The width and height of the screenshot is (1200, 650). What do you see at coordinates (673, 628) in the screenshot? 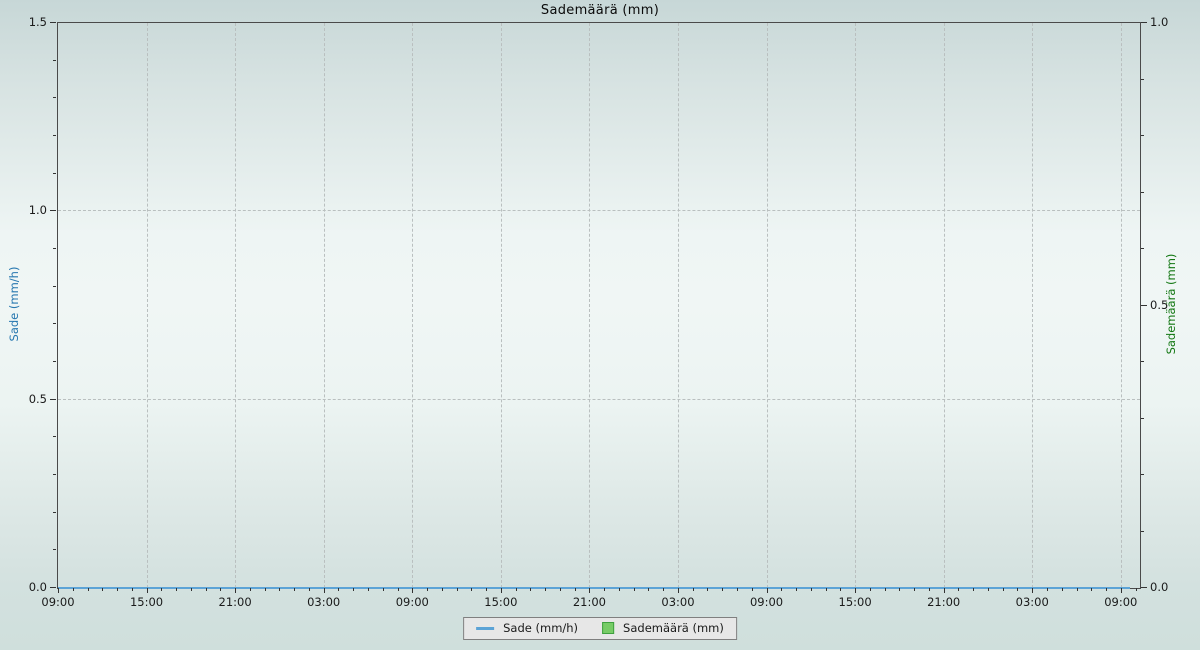
I see `legend-label-sademaara: Sademäärä (mm)` at bounding box center [673, 628].